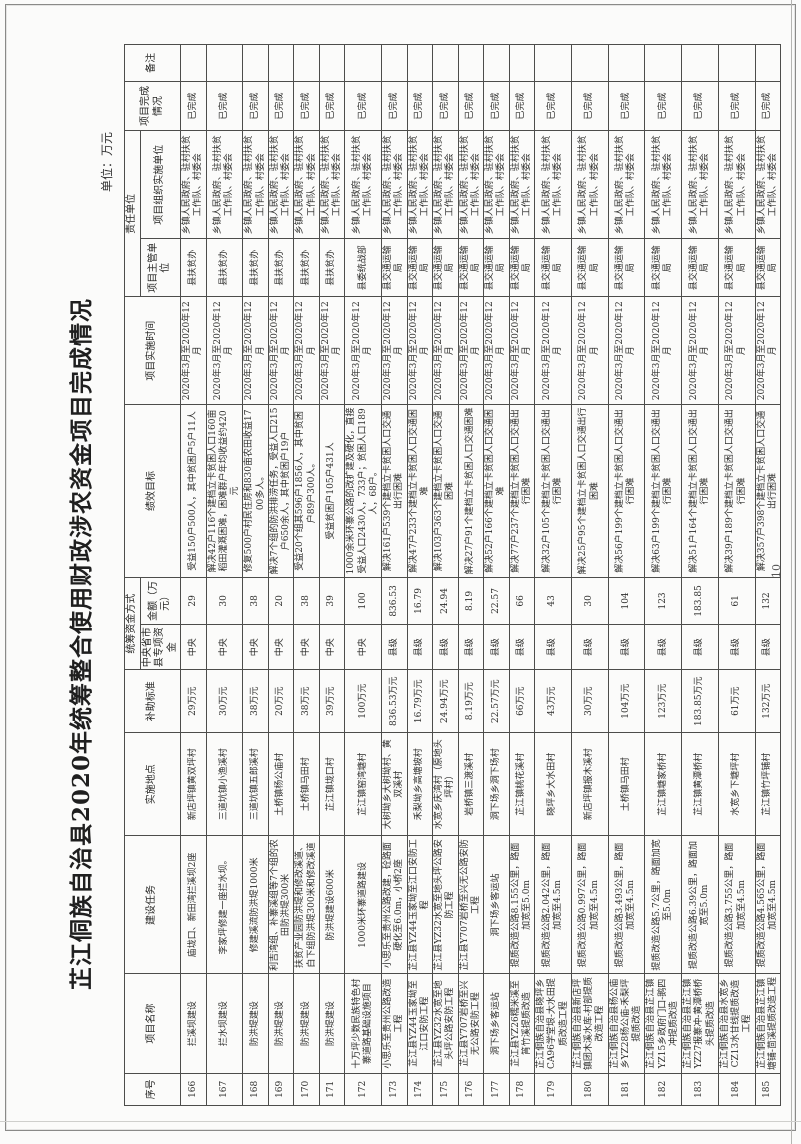 The width and height of the screenshot is (801, 1144). I want to click on col-header-location: 实施地点, so click(152, 784).